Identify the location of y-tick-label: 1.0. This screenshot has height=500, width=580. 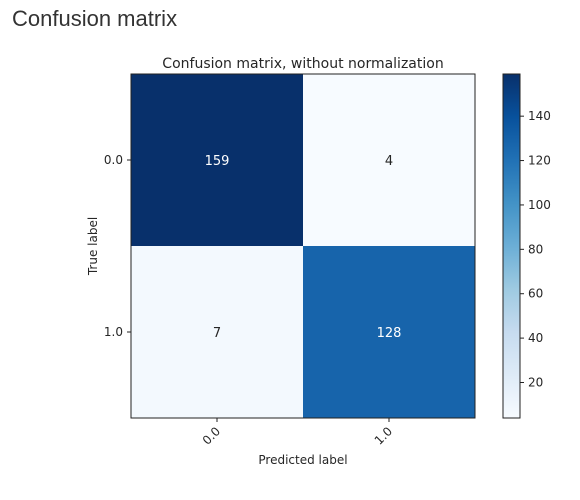
(113, 332).